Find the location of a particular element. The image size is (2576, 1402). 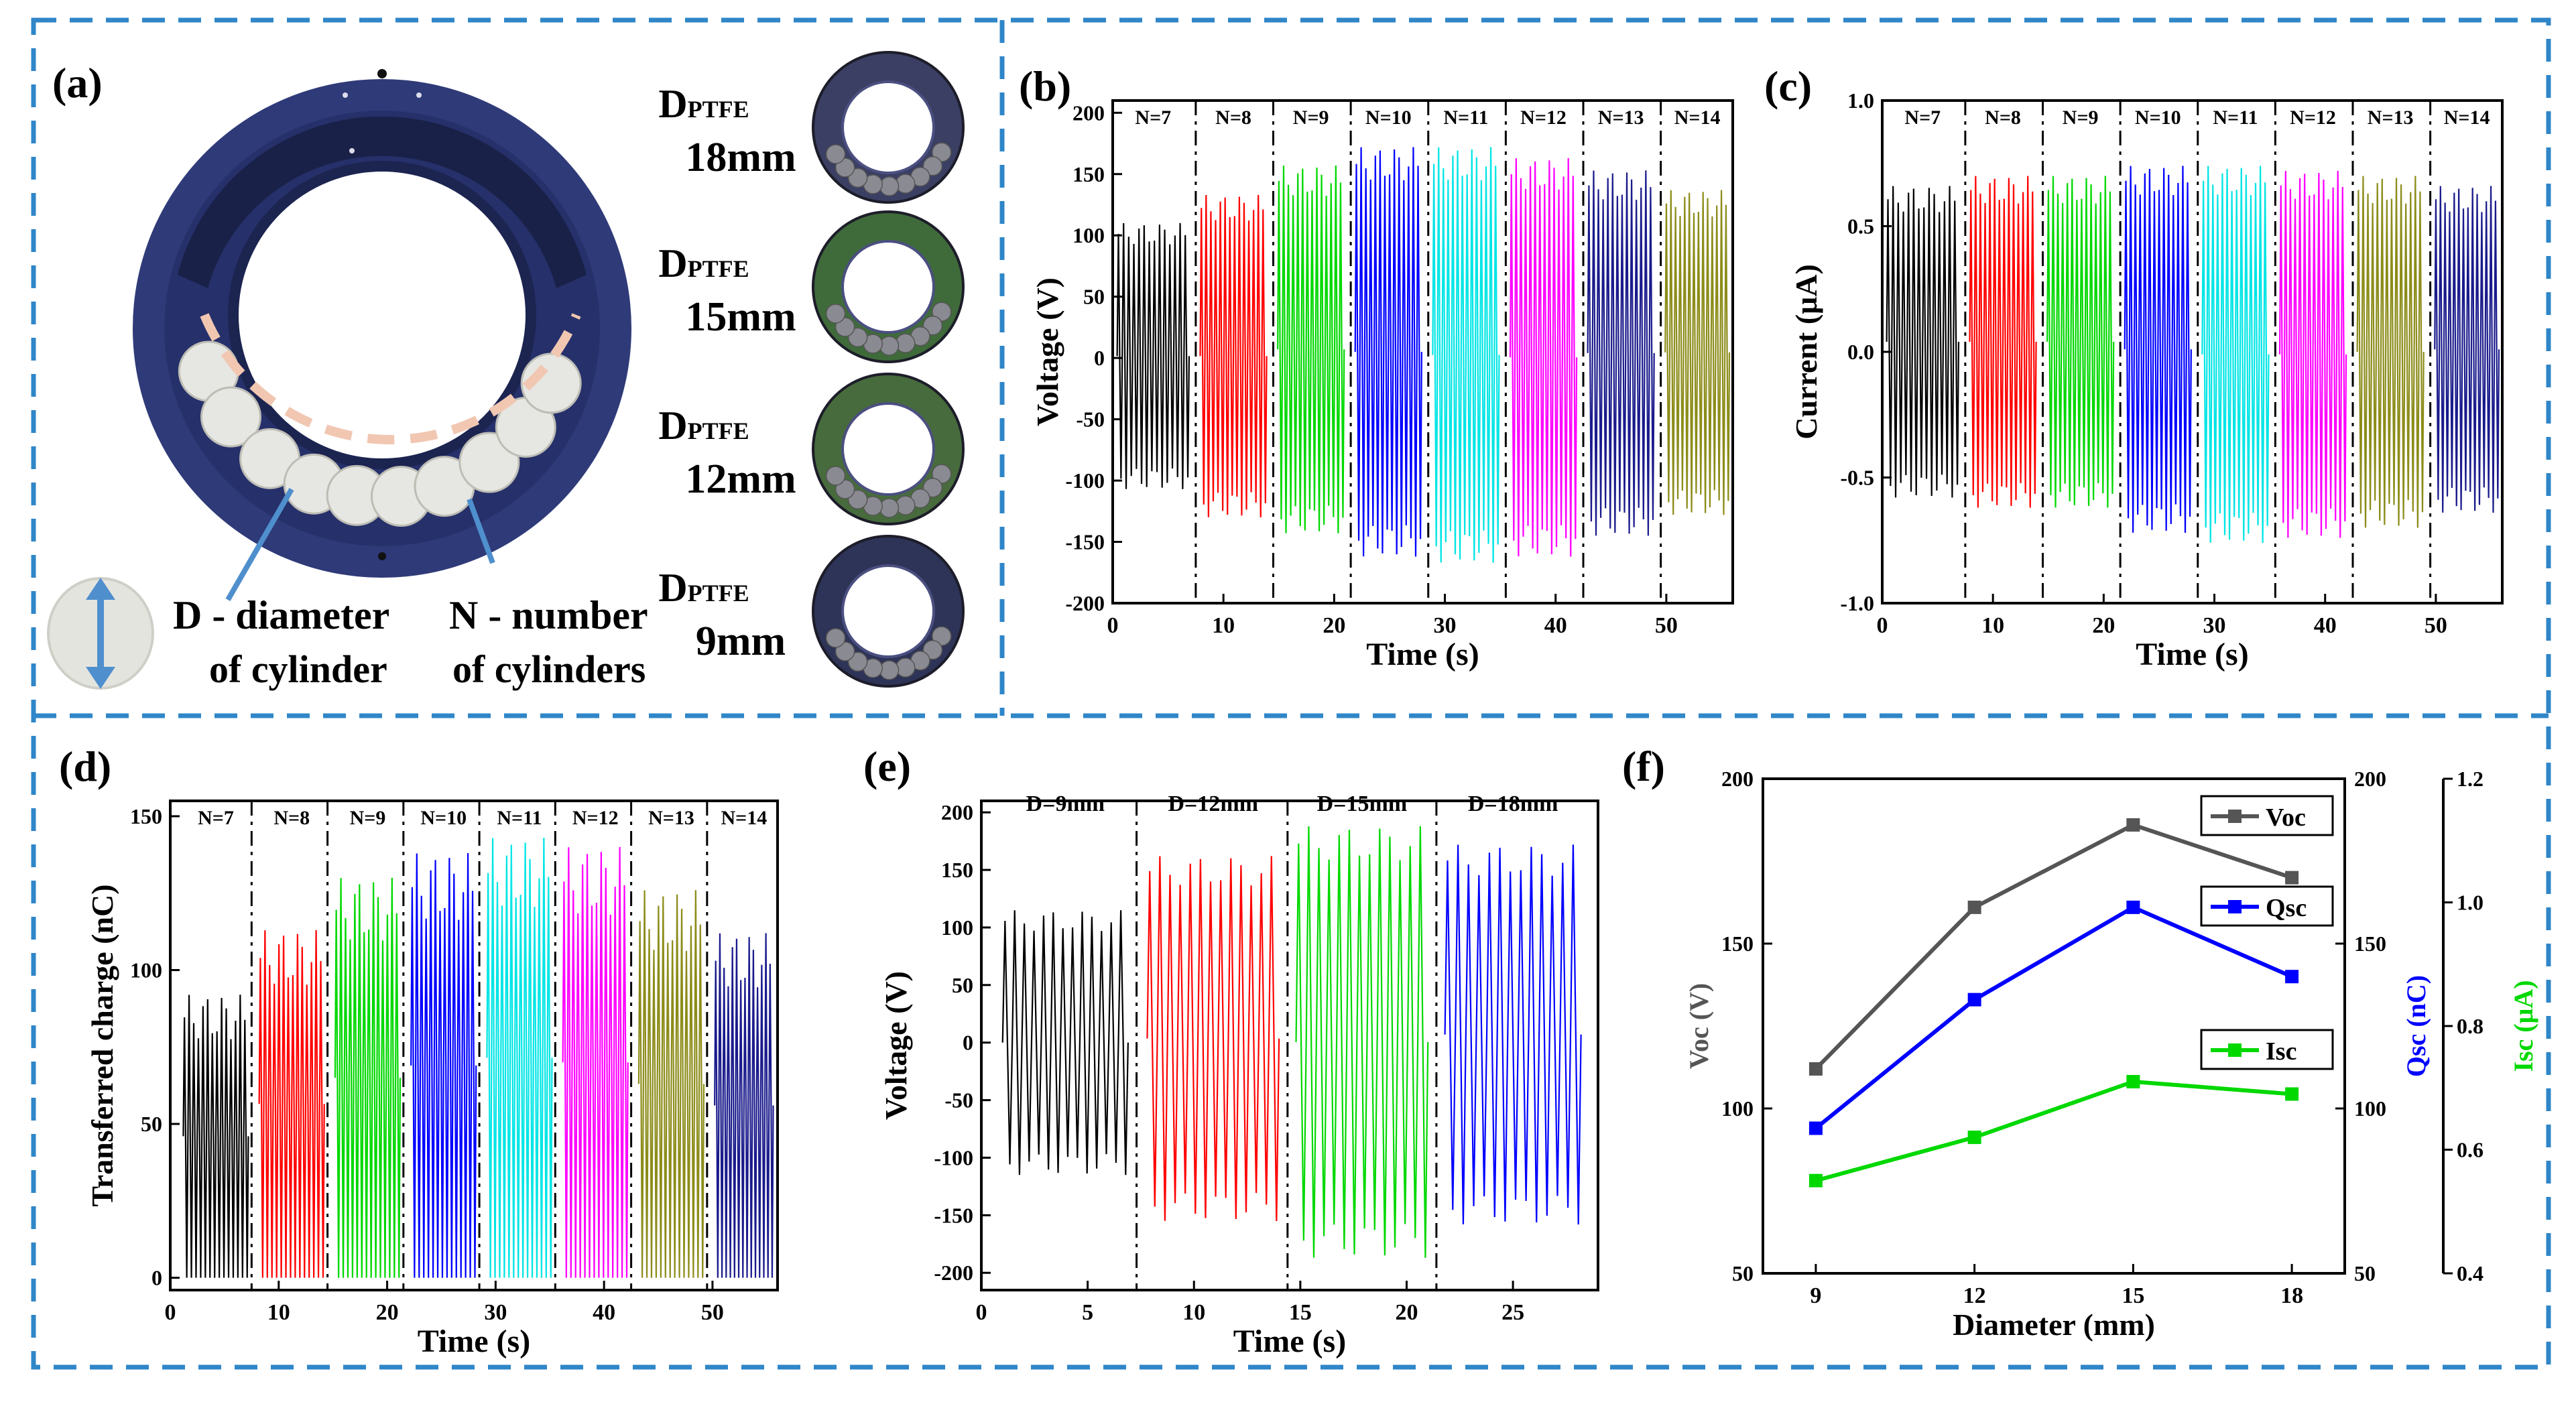

x-tick-label: 18 is located at coordinates (2291, 1295).